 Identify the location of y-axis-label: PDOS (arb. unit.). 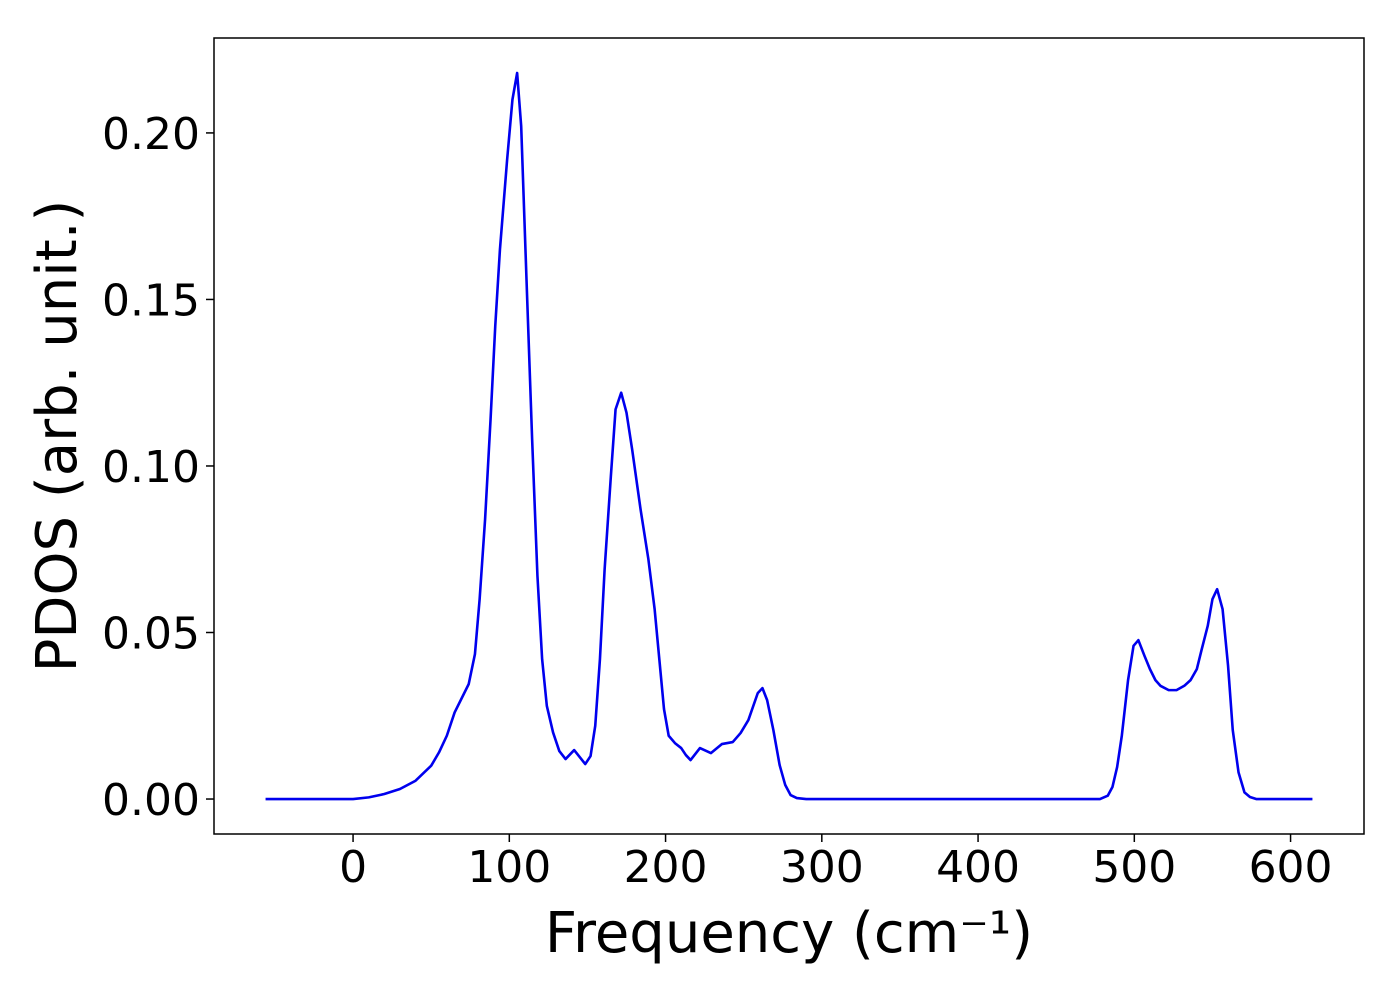
(57, 436).